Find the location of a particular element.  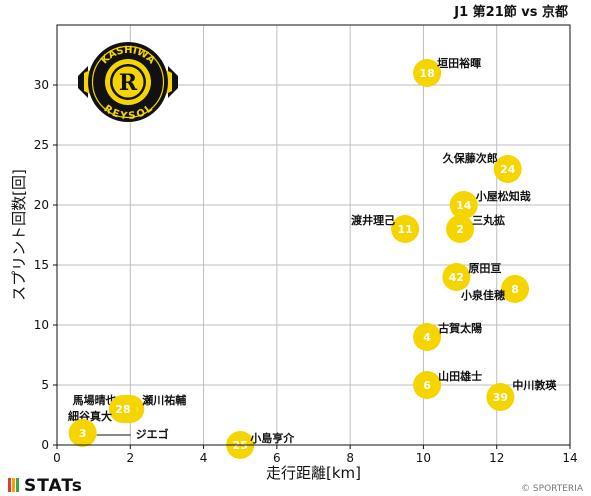

player-number: 24 is located at coordinates (508, 169).